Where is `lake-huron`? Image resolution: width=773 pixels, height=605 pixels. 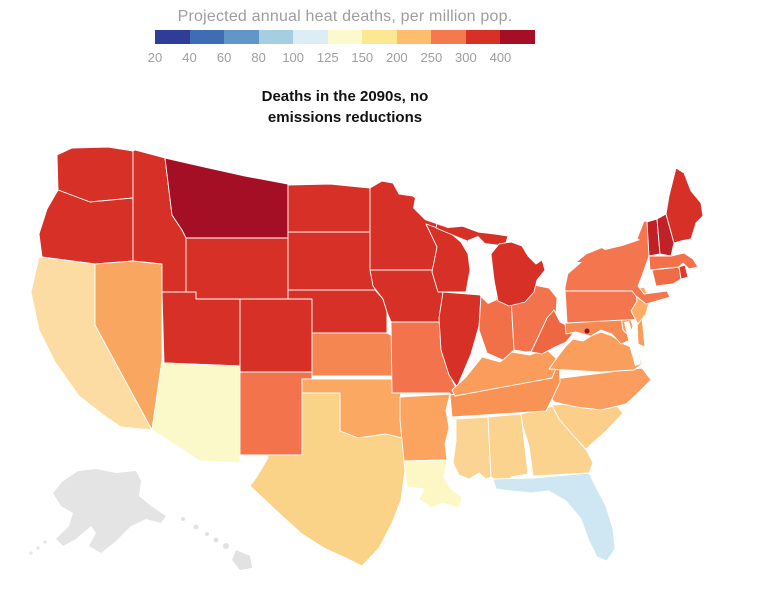 lake-huron is located at coordinates (526, 235).